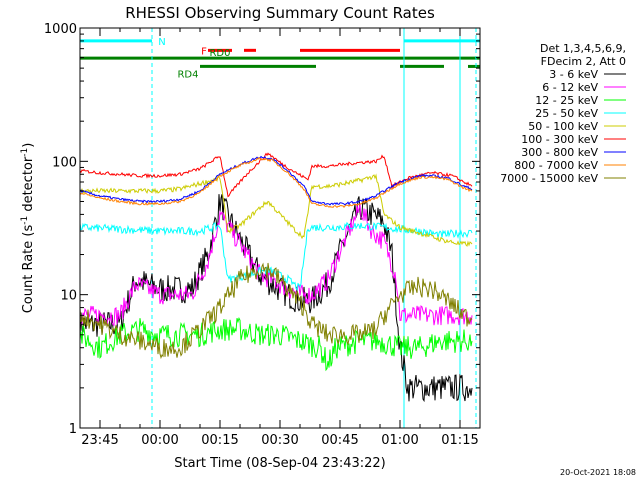 The image size is (640, 480). Describe the element at coordinates (549, 178) in the screenshot. I see `legend-entry: 7000 - 15000 keV` at that location.